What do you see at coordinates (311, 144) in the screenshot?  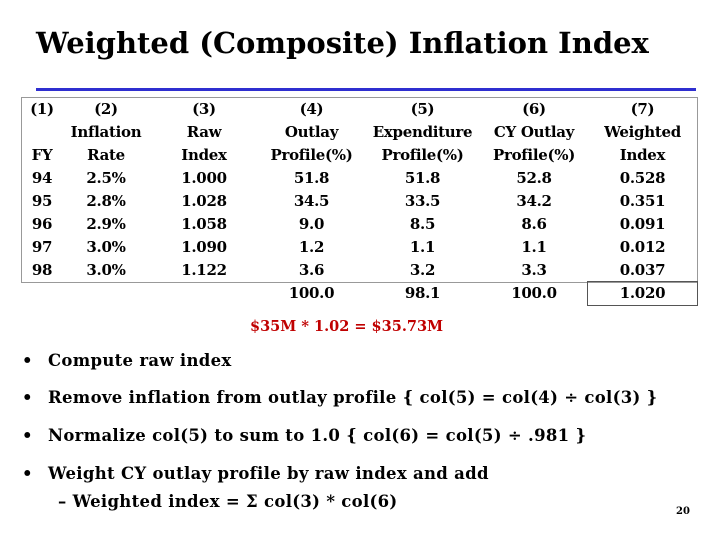 I see `header-label: Outlay Profile(%)` at bounding box center [311, 144].